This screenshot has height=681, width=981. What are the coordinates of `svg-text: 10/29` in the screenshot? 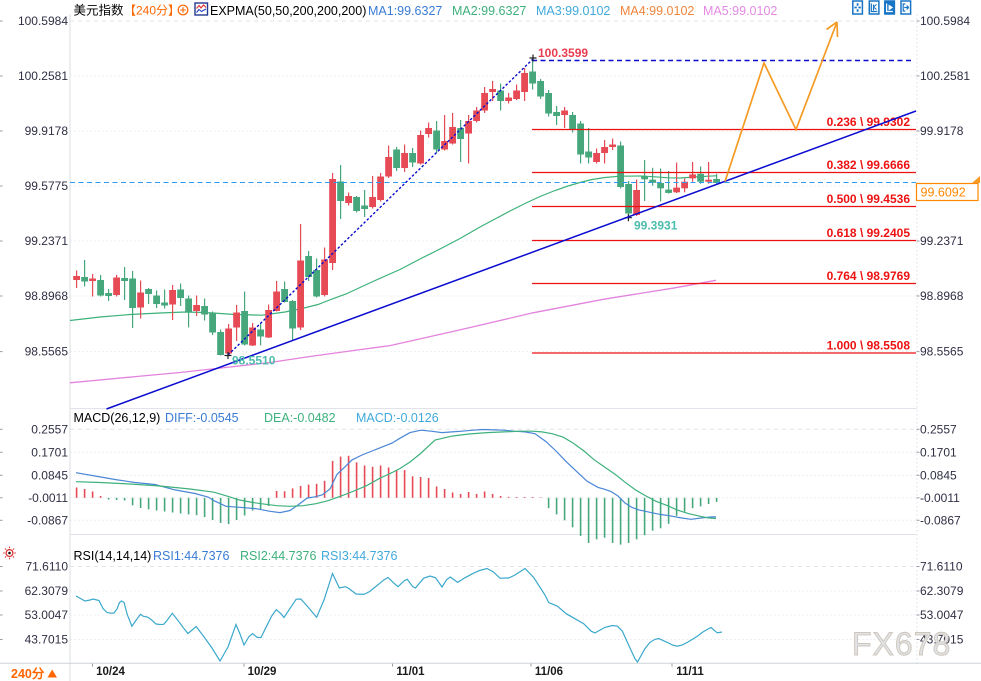 It's located at (262, 672).